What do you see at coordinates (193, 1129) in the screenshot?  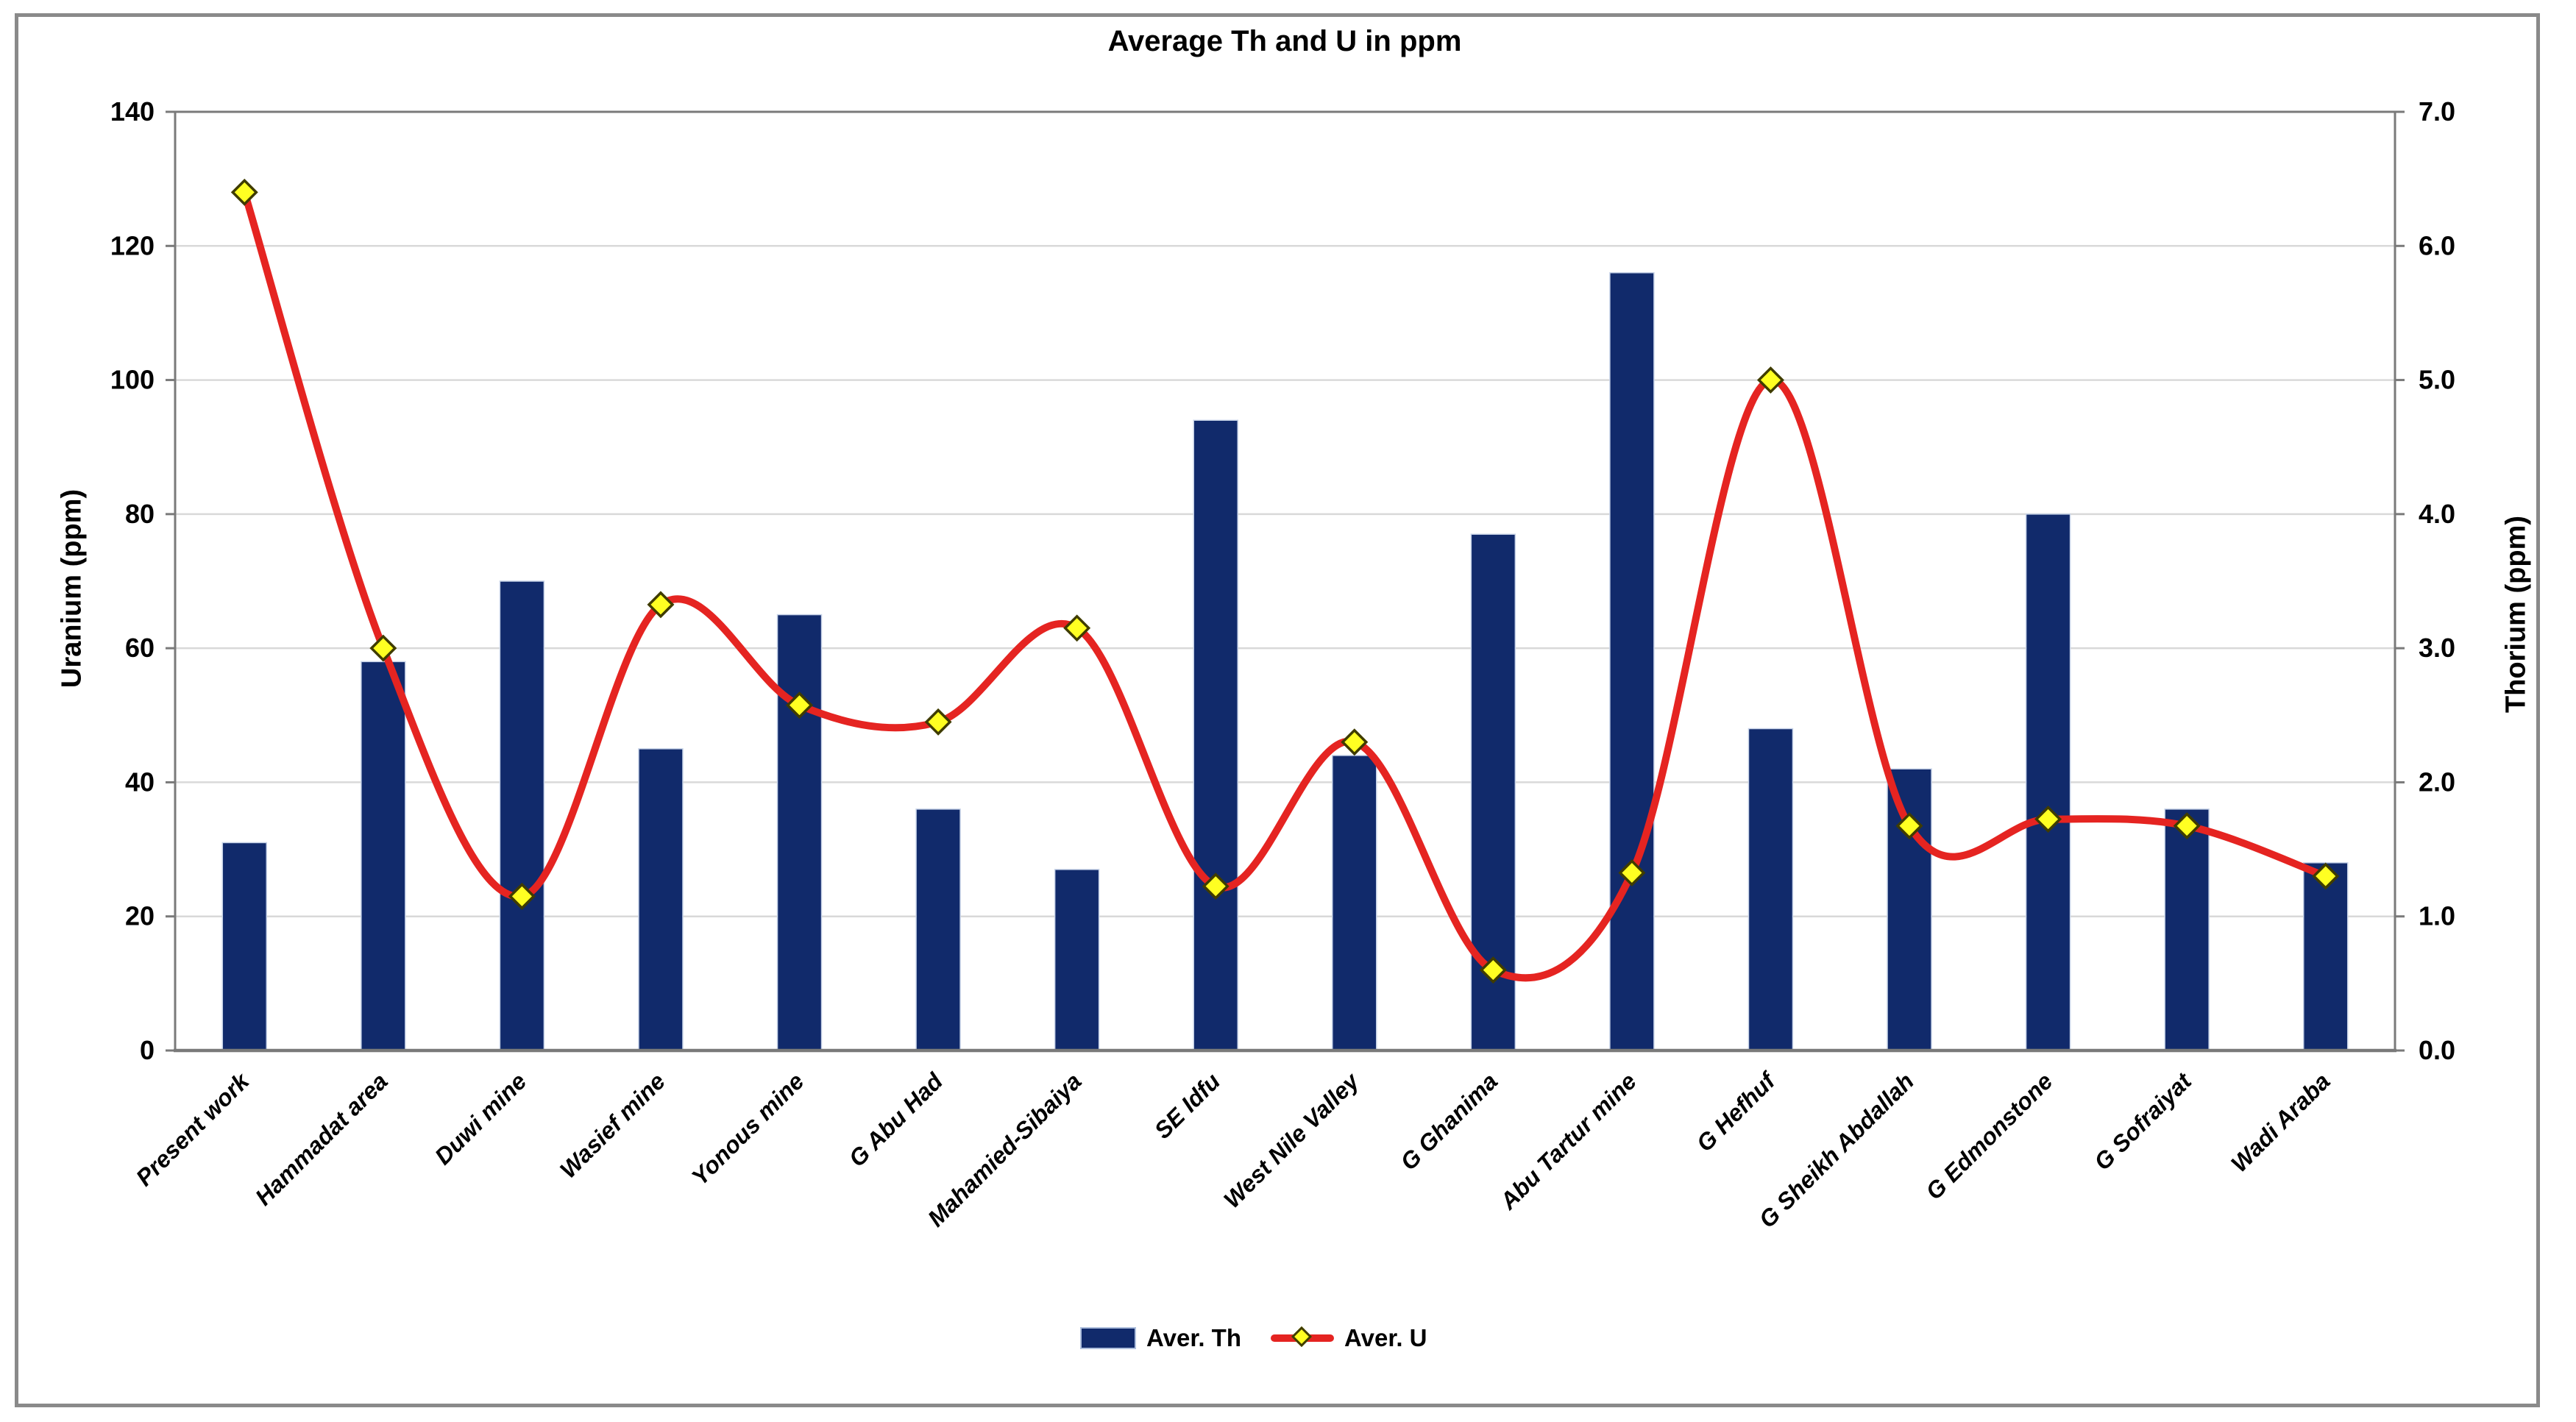 I see `category-label: Present work` at bounding box center [193, 1129].